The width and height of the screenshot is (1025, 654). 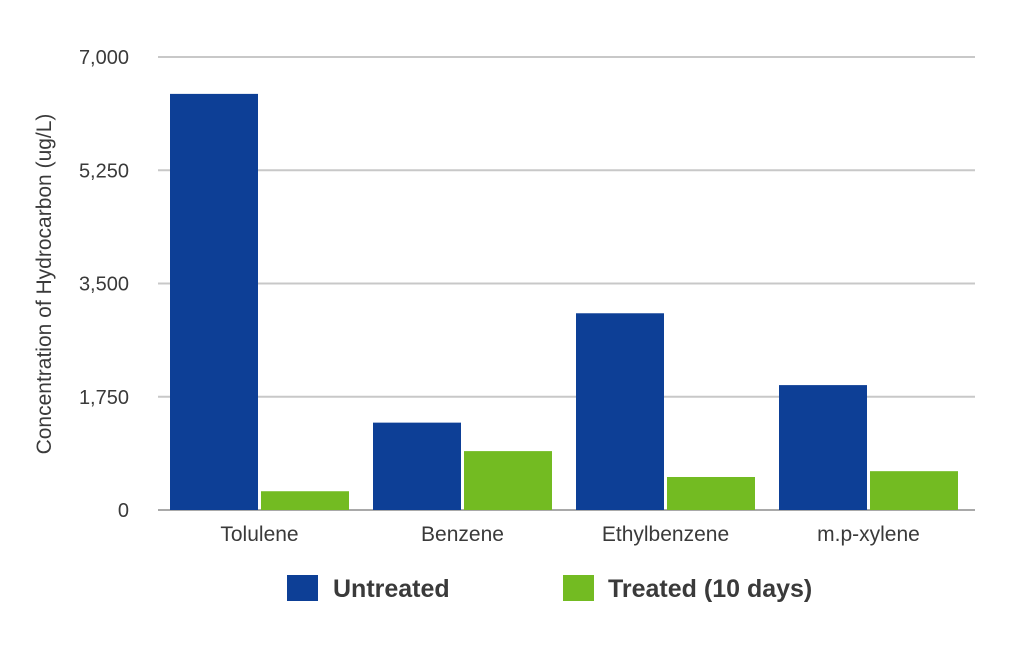 What do you see at coordinates (665, 534) in the screenshot?
I see `x-category-label: Ethylbenzene` at bounding box center [665, 534].